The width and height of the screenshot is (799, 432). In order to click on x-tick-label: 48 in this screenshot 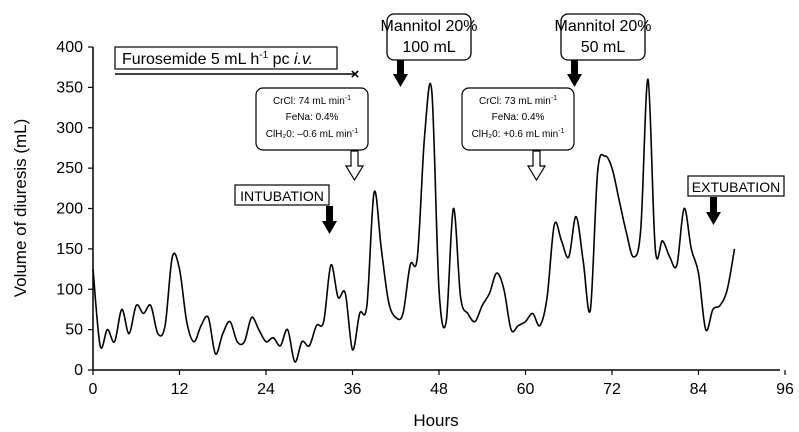, I will do `click(439, 389)`.